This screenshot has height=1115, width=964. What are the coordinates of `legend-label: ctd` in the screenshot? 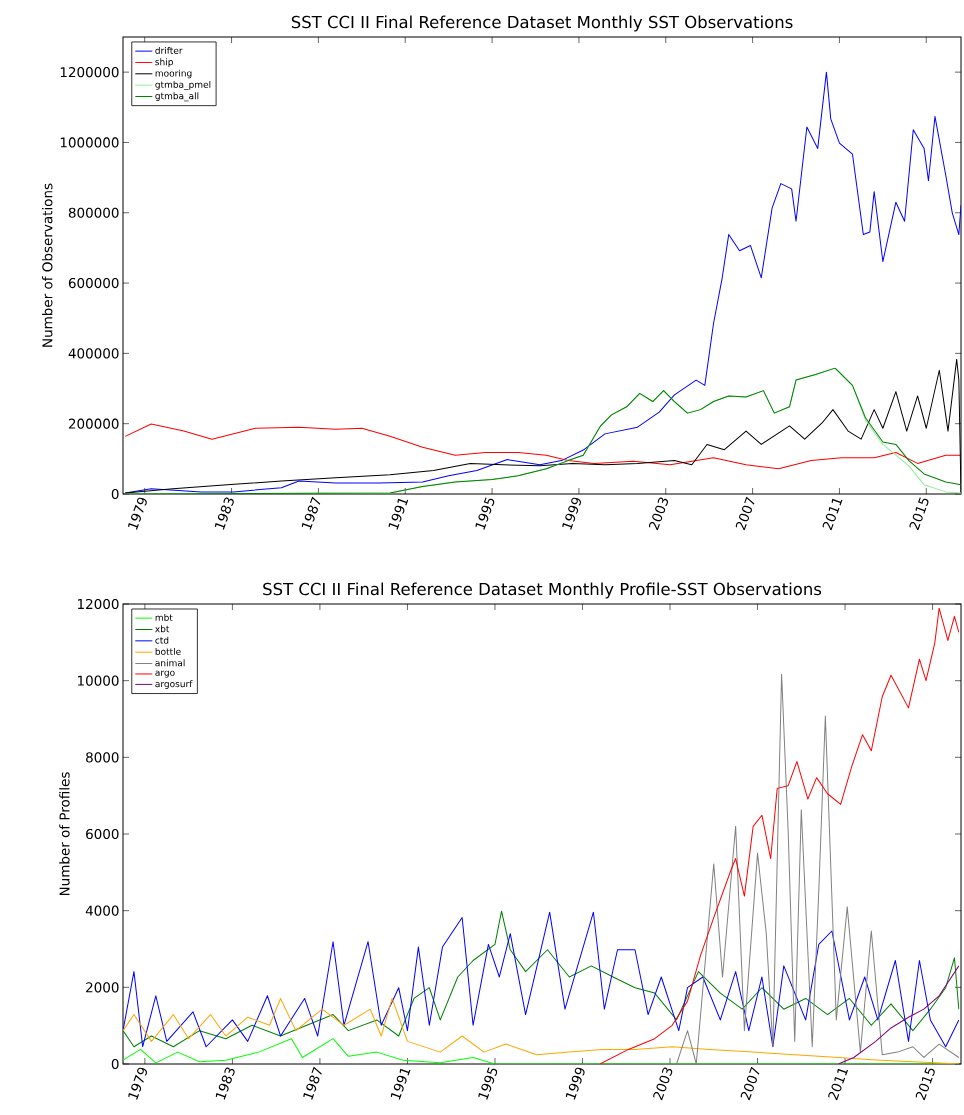 It's located at (162, 640).